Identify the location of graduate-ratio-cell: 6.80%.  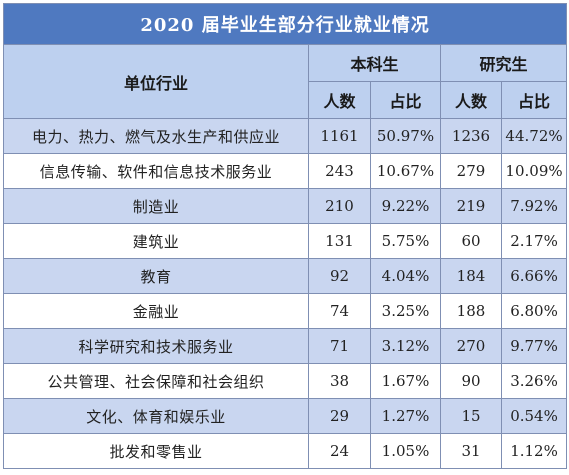
(534, 311).